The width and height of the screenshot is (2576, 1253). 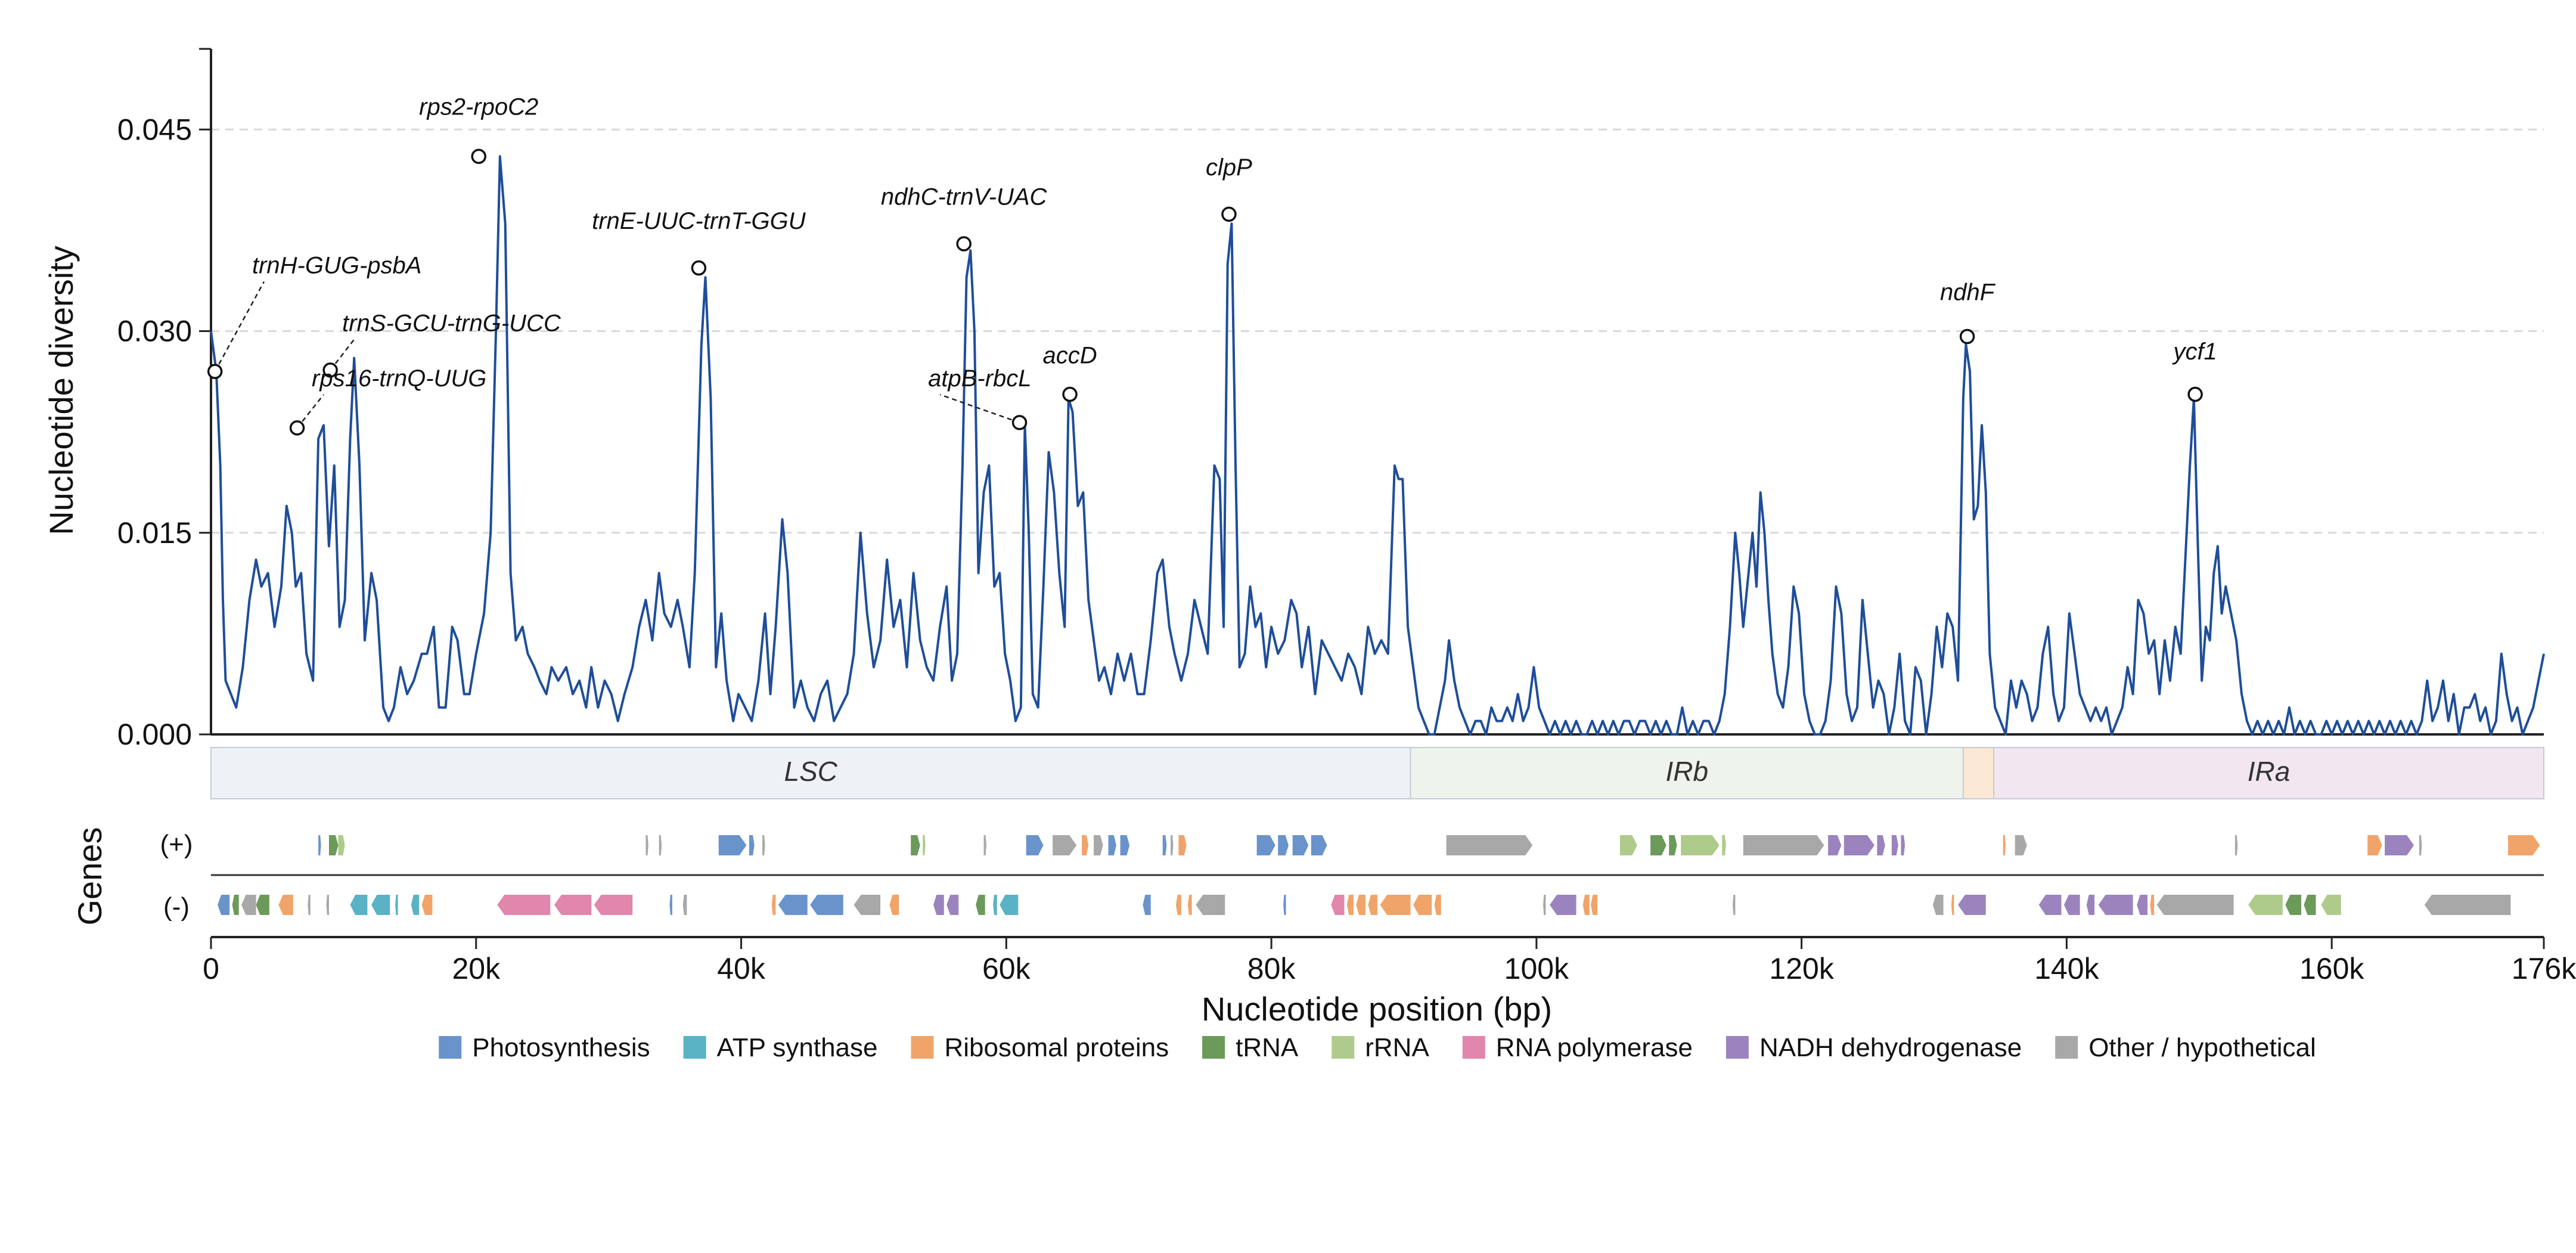 I want to click on legend-swatch-ndh, so click(x=1737, y=1047).